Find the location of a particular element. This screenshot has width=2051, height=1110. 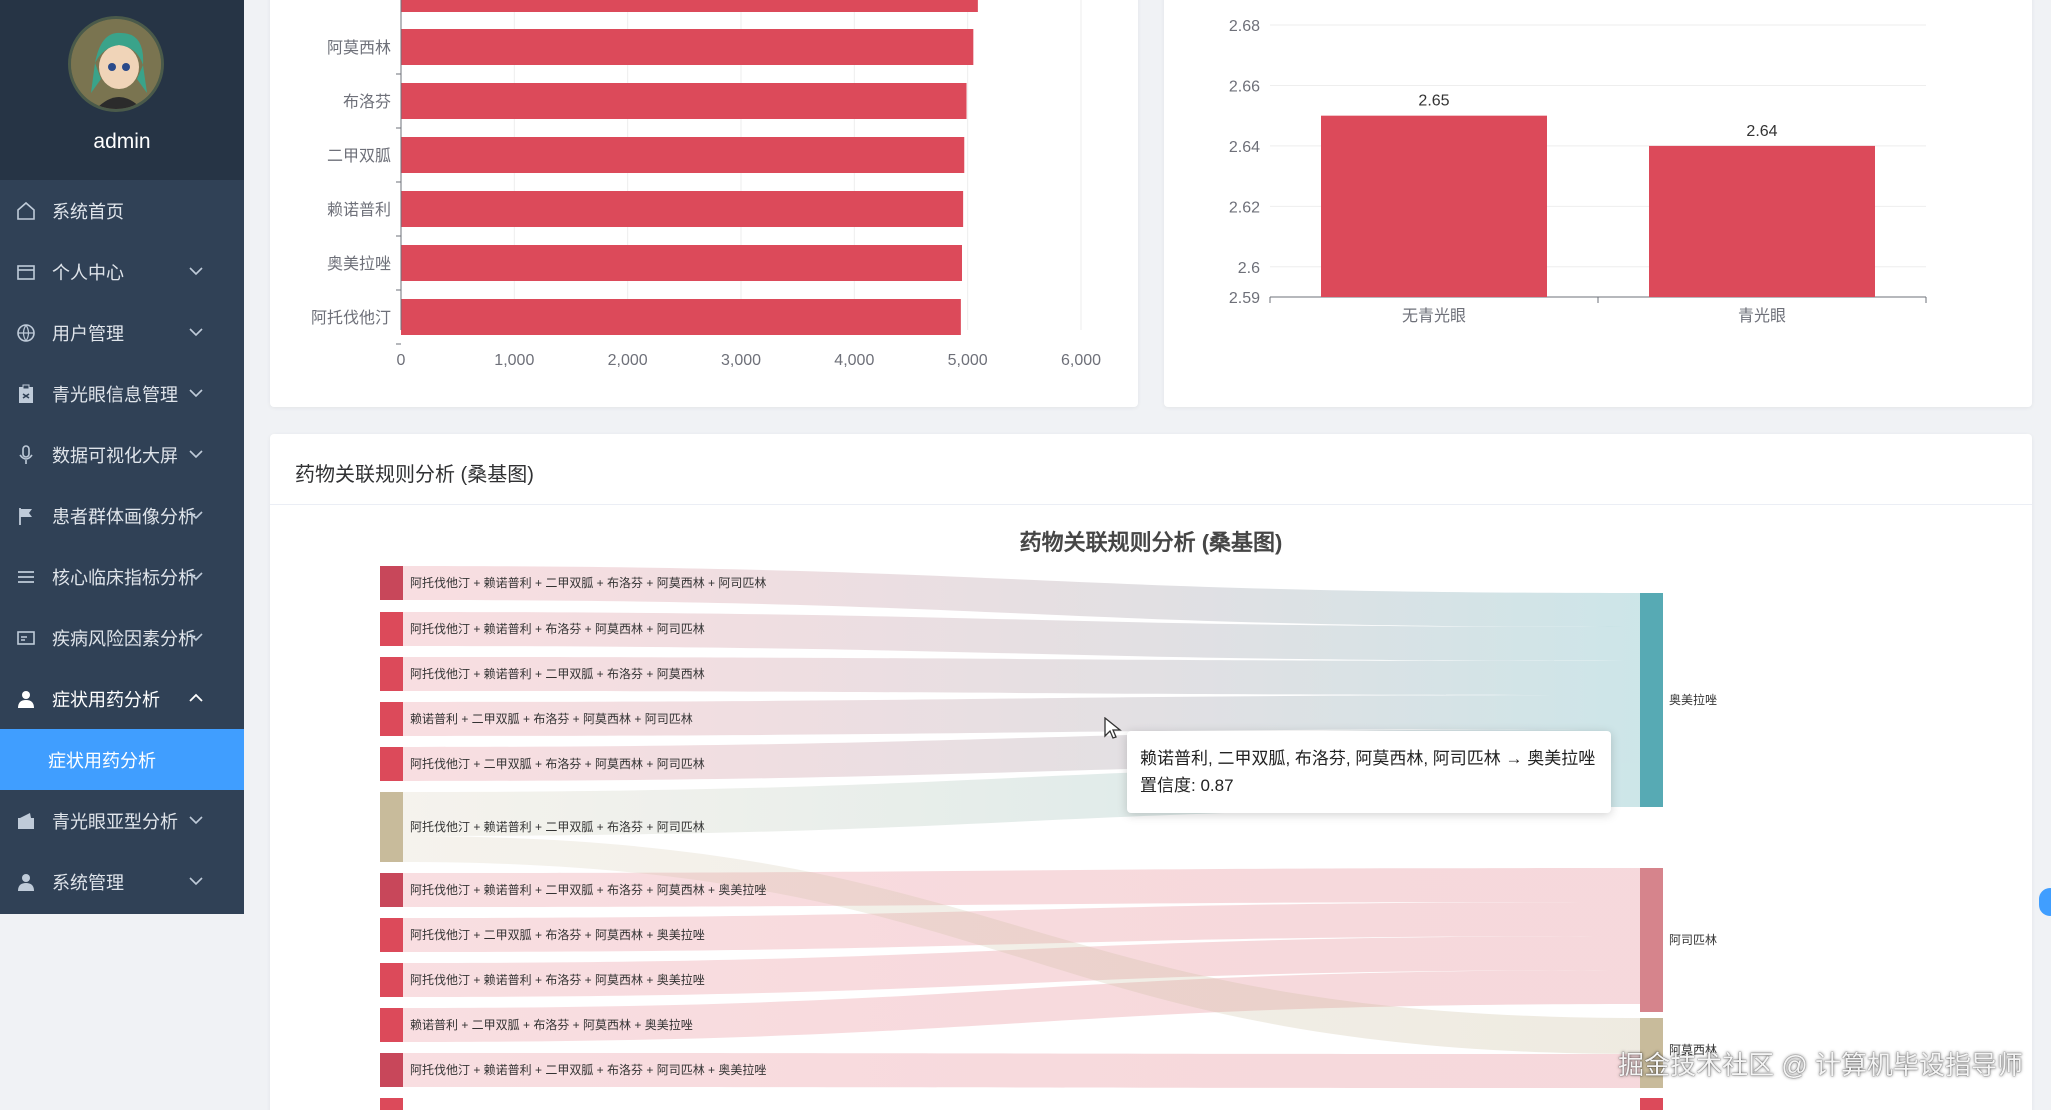

sidebar-item-home: 系统首页 is located at coordinates (122, 210).